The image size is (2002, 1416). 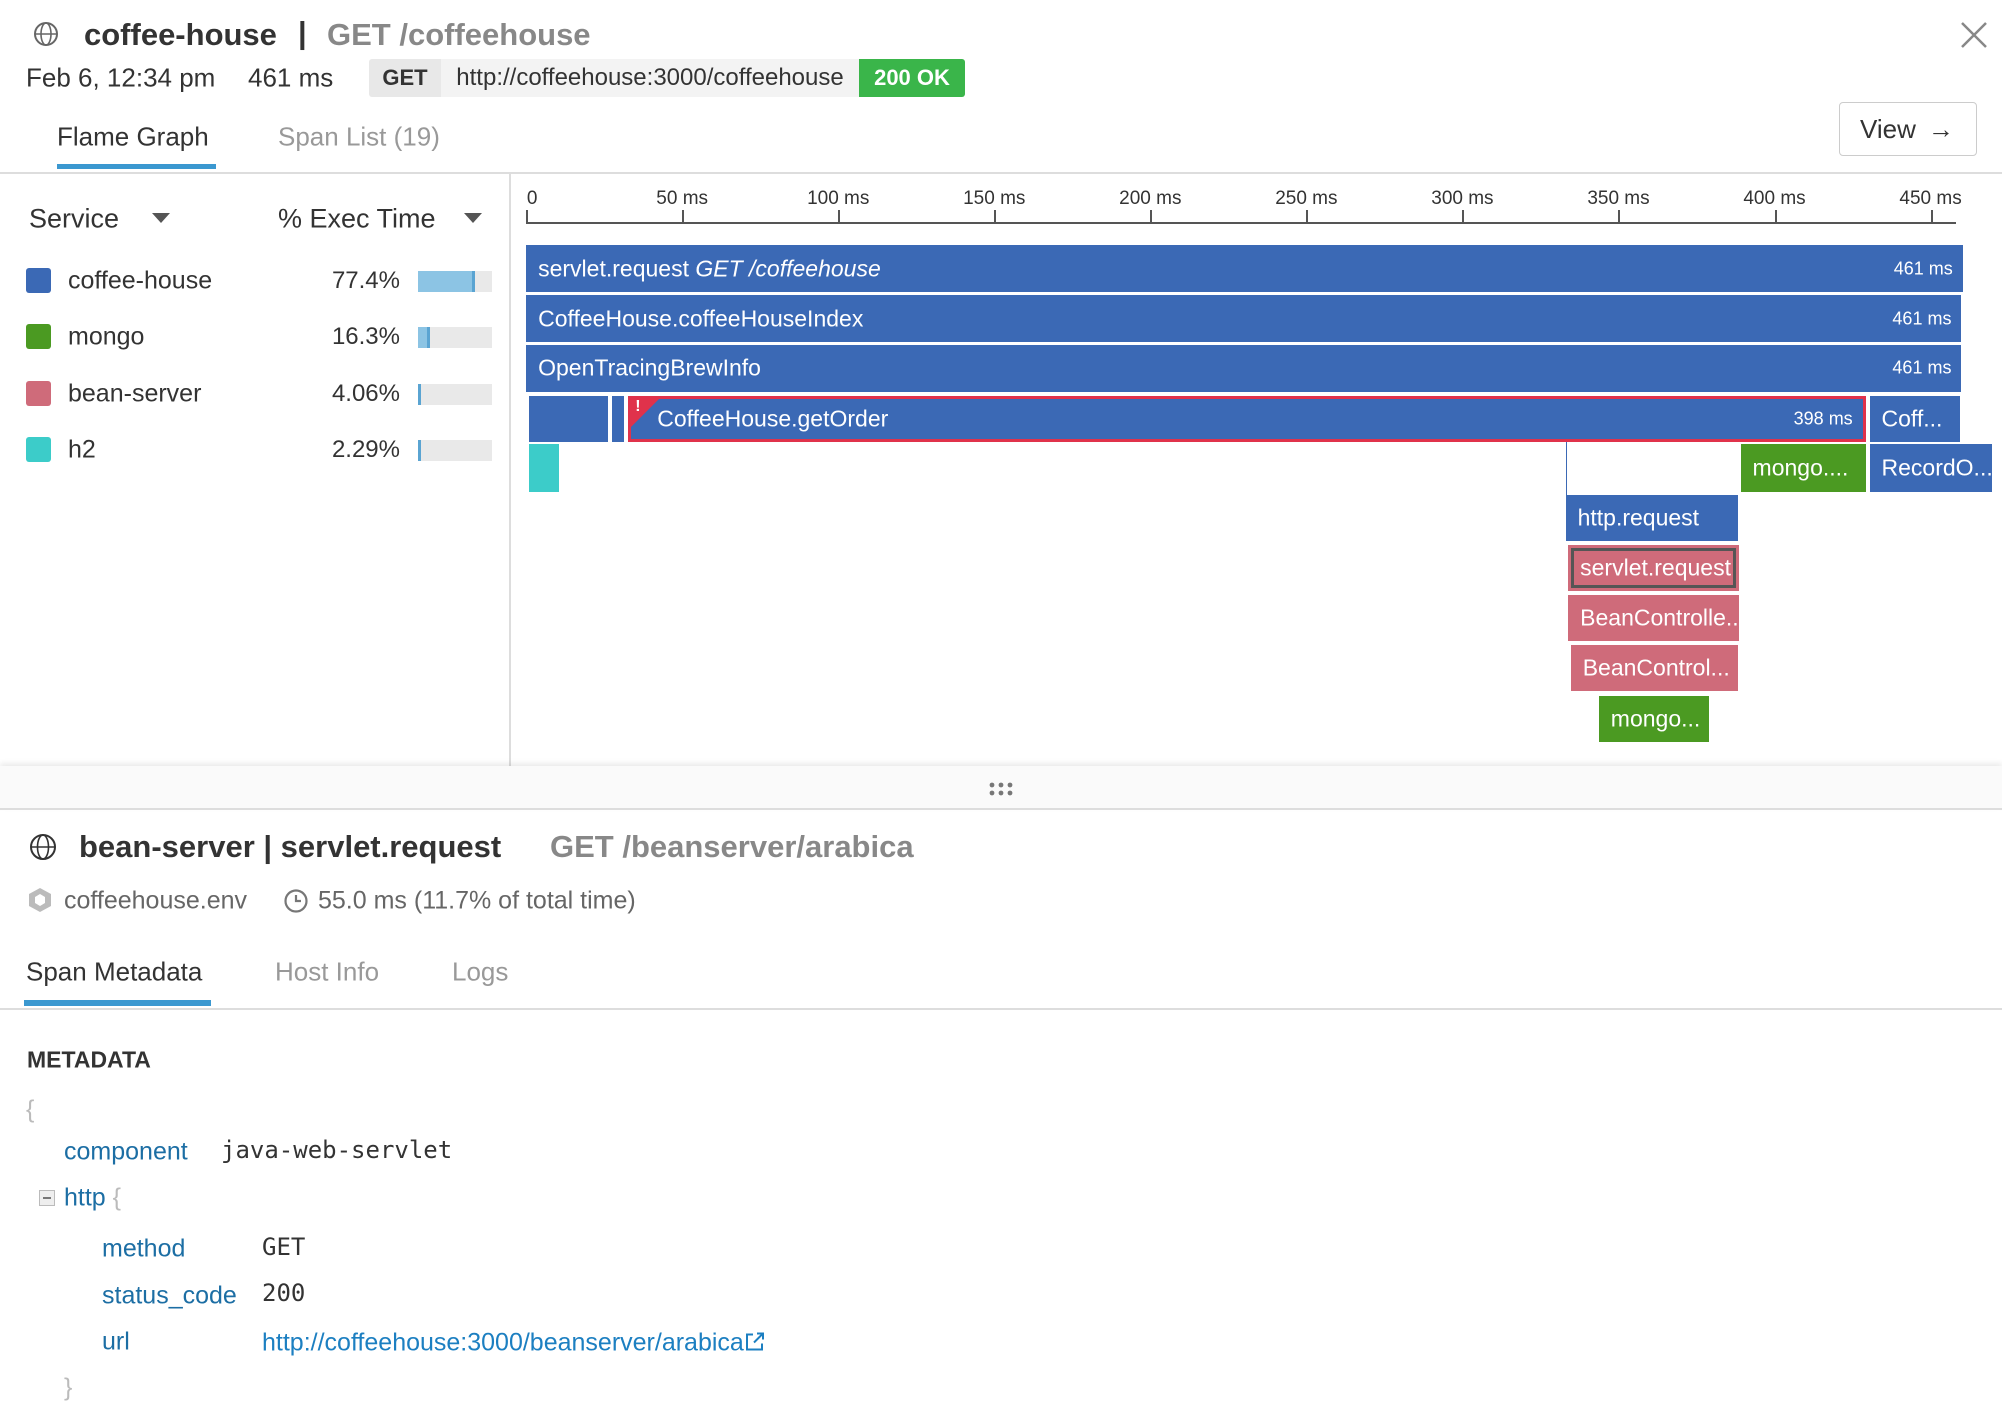 What do you see at coordinates (480, 971) in the screenshot?
I see `tab-logs: Logs` at bounding box center [480, 971].